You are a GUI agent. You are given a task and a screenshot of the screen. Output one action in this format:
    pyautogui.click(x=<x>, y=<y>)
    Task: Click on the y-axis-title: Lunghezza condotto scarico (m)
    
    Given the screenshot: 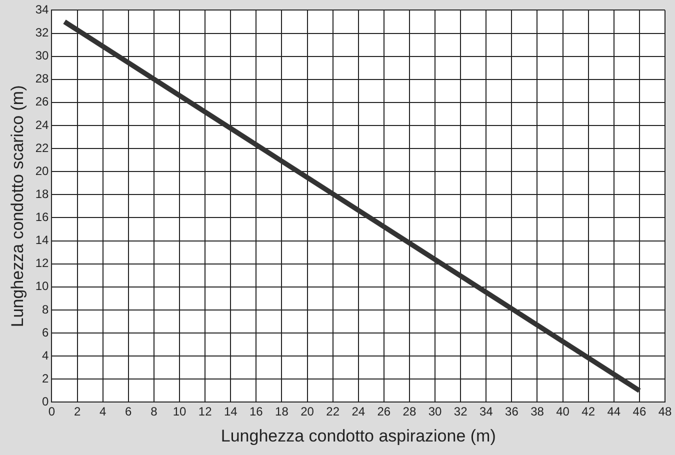 What is the action you would take?
    pyautogui.click(x=17, y=206)
    